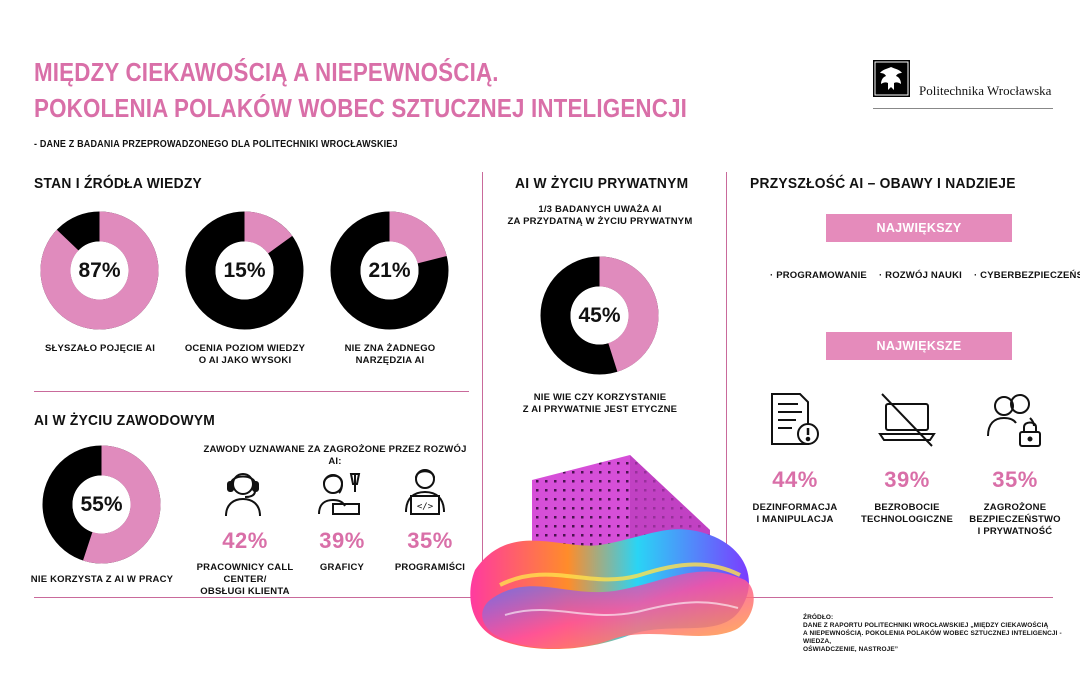  What do you see at coordinates (342, 540) in the screenshot?
I see `job-value-2: 39%` at bounding box center [342, 540].